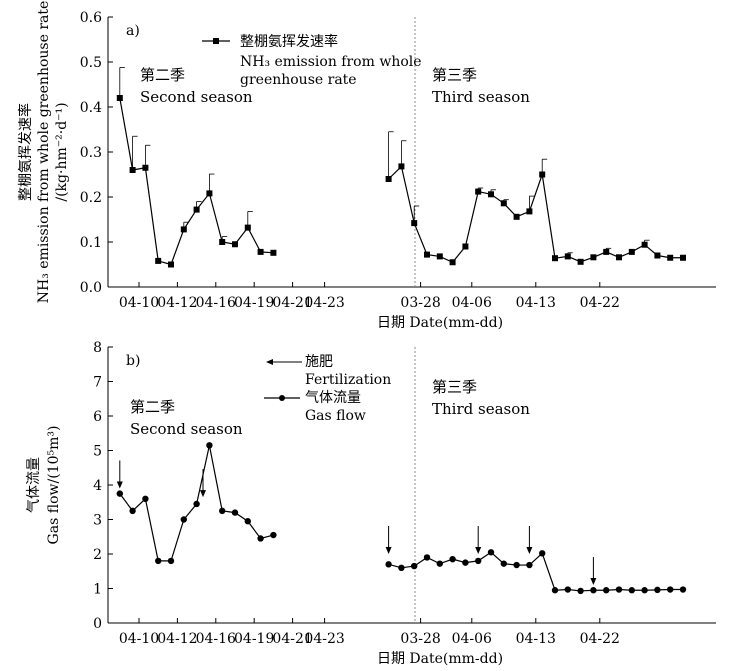 The image size is (747, 671). Describe the element at coordinates (319, 362) in the screenshot. I see `legend-label-cn: 施肥` at that location.